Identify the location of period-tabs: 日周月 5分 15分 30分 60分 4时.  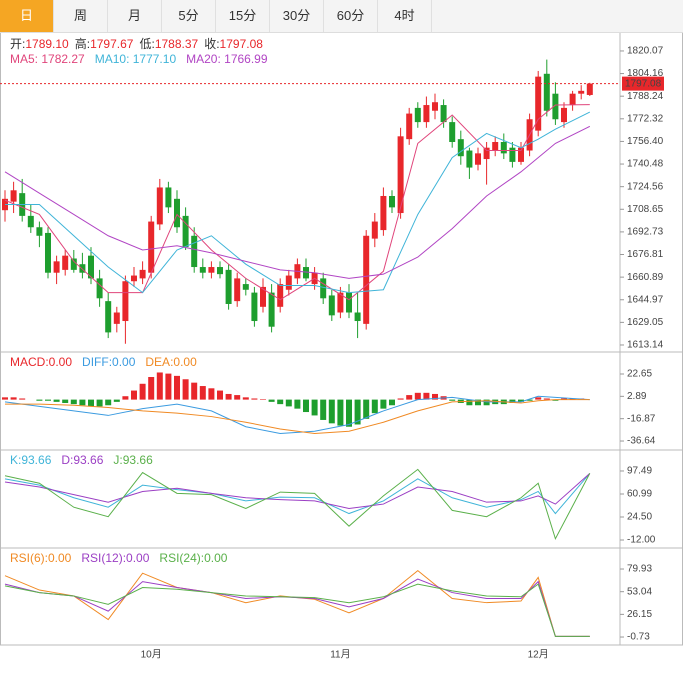
(341, 16).